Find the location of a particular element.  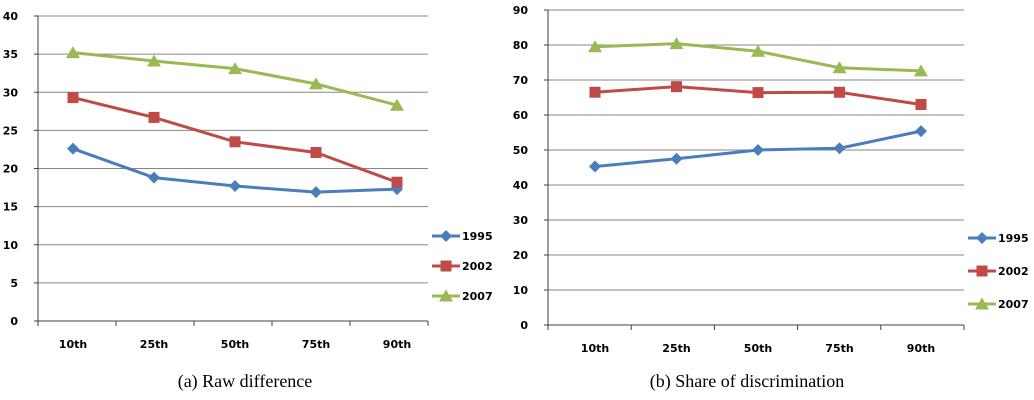

y-tick-label: 80 is located at coordinates (521, 45).